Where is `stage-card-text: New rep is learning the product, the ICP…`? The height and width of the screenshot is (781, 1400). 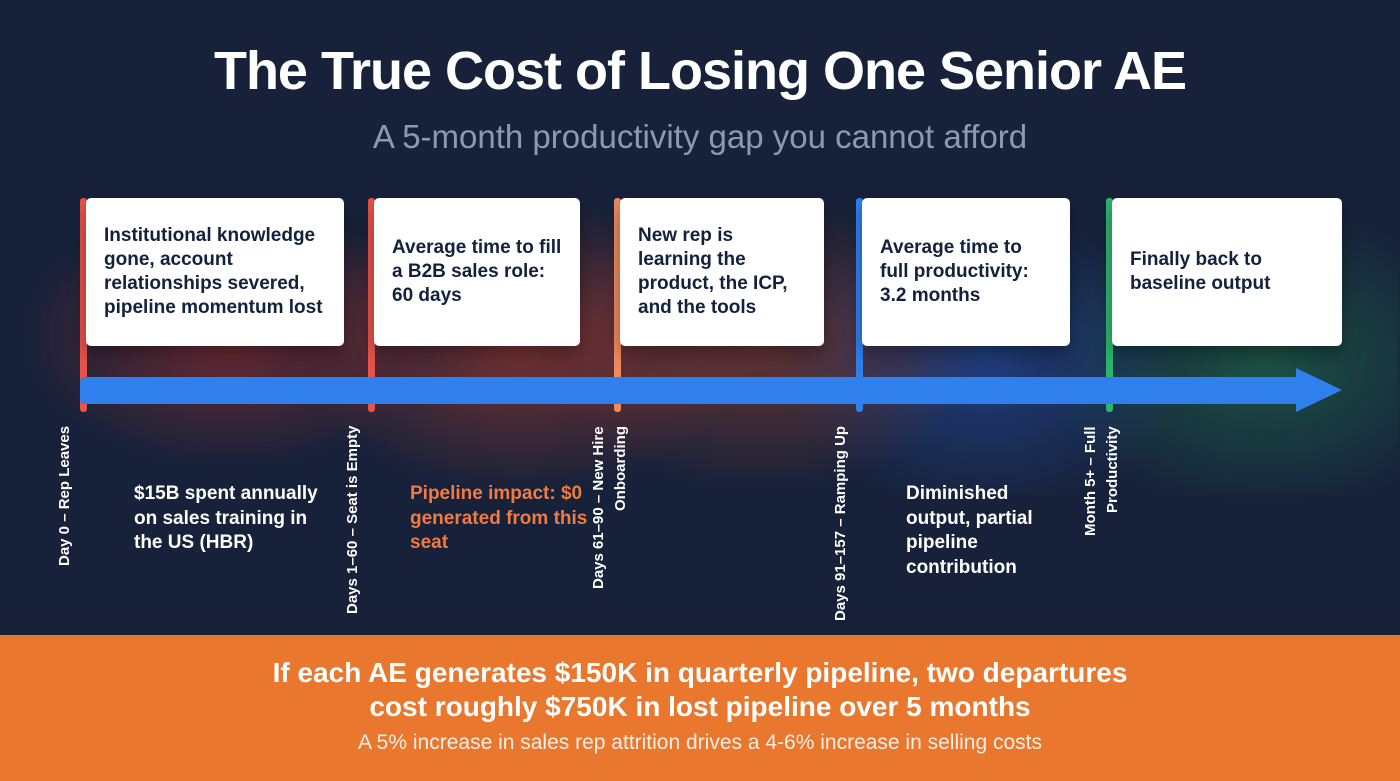
stage-card-text: New rep is learning the product, the ICP… is located at coordinates (713, 271).